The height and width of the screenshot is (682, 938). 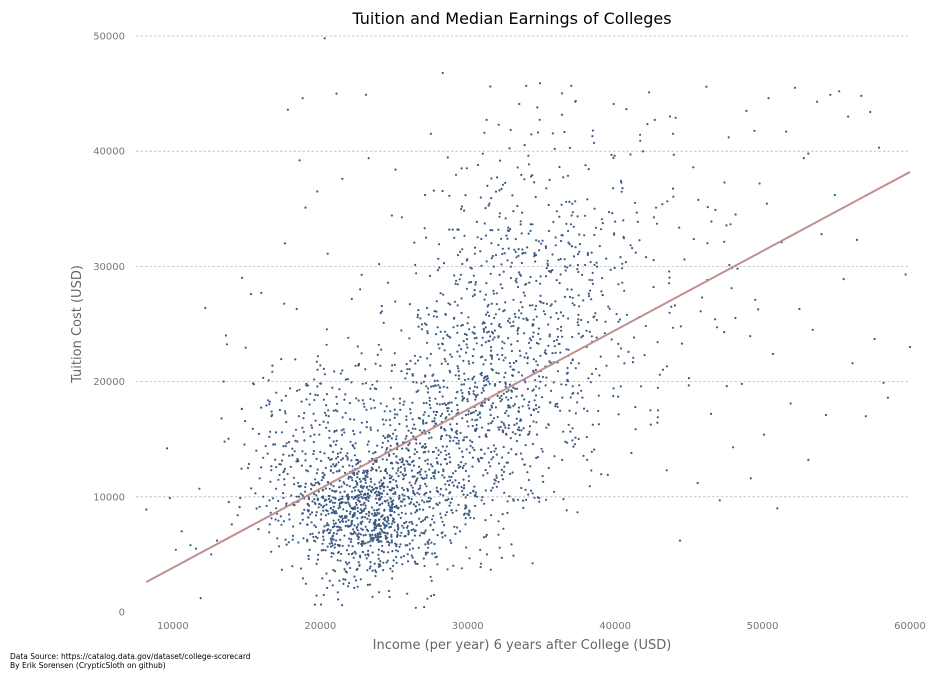 What do you see at coordinates (109, 267) in the screenshot?
I see `y-tick-label: 30000` at bounding box center [109, 267].